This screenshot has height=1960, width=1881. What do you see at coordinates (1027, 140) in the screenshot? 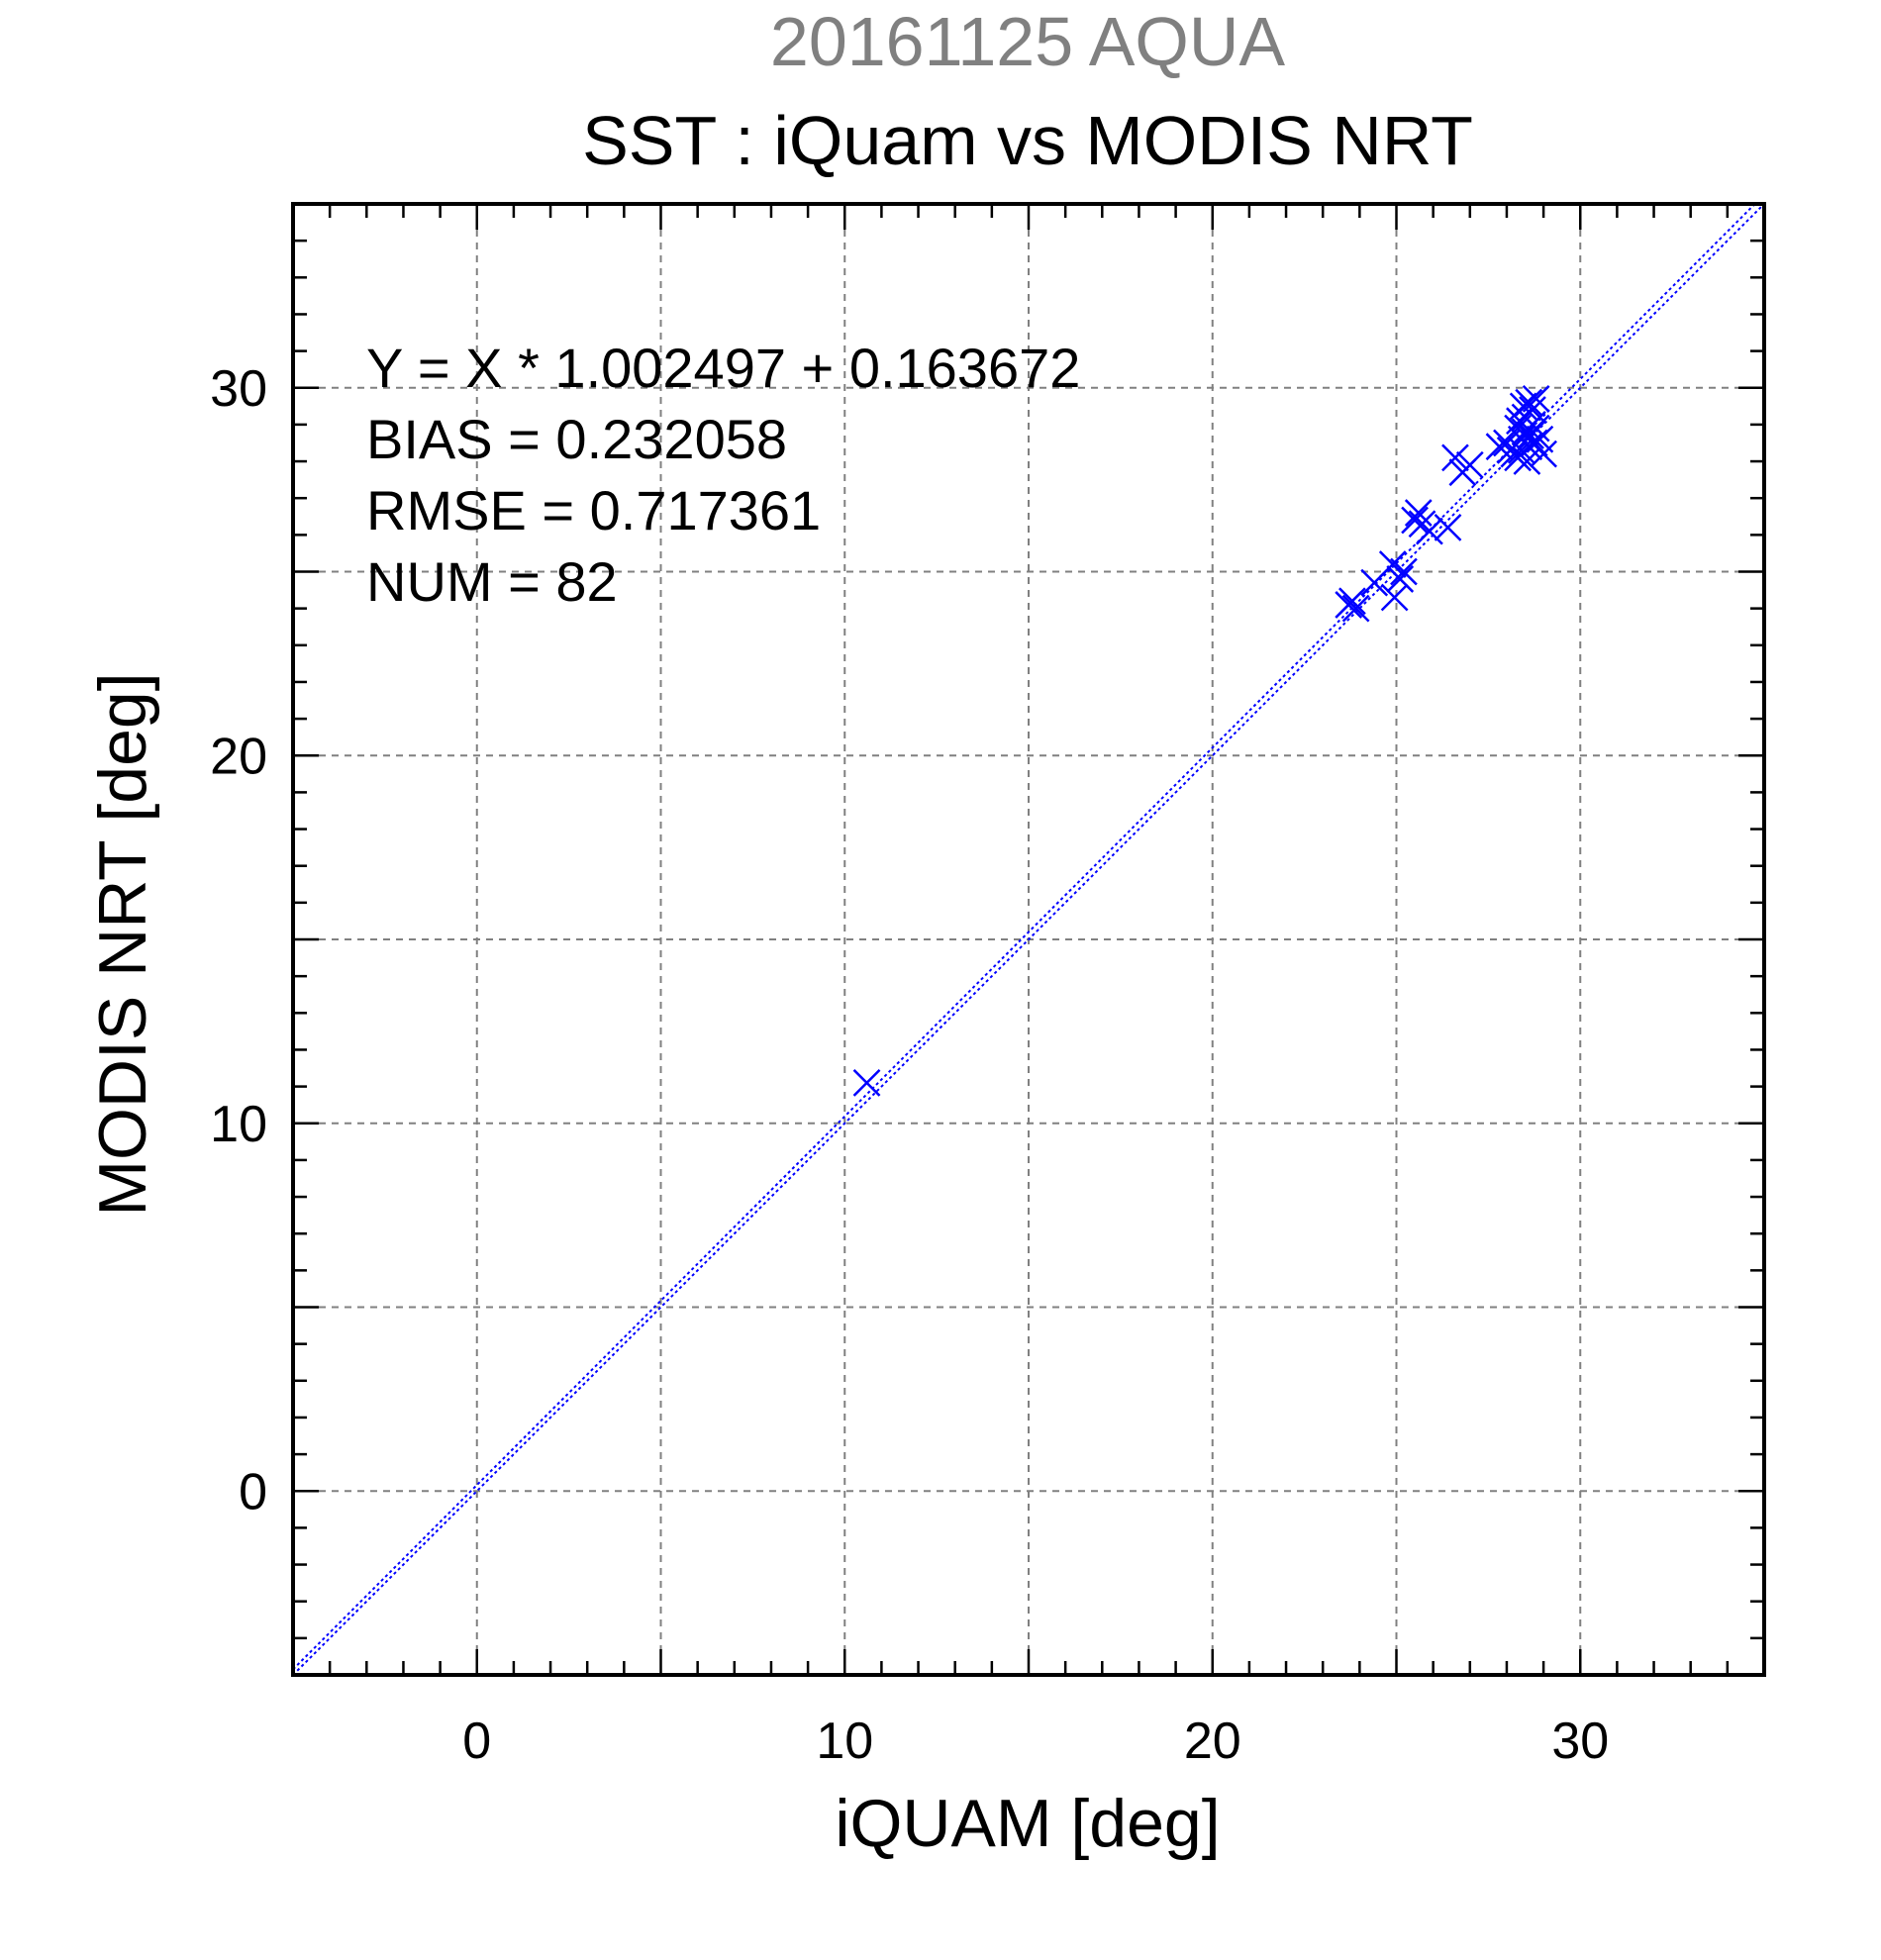
I see `chart-title: SST : iQuam vs MODIS NRT` at bounding box center [1027, 140].